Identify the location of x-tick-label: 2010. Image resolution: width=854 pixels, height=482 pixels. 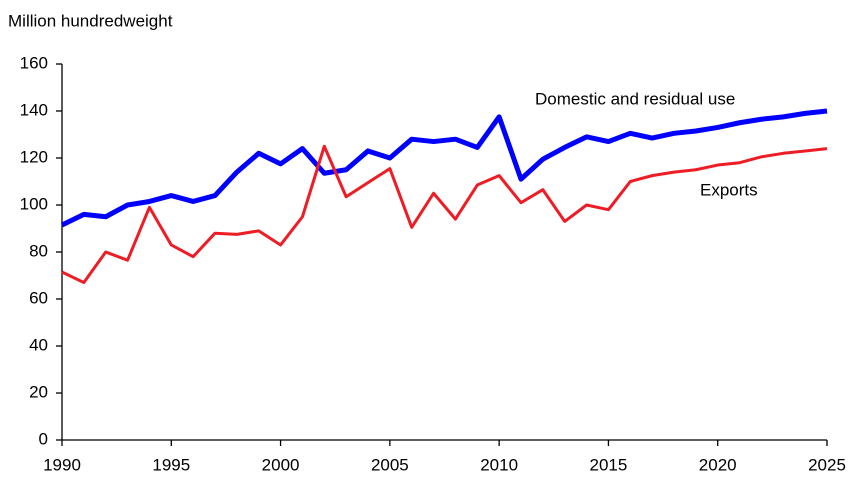
(499, 464).